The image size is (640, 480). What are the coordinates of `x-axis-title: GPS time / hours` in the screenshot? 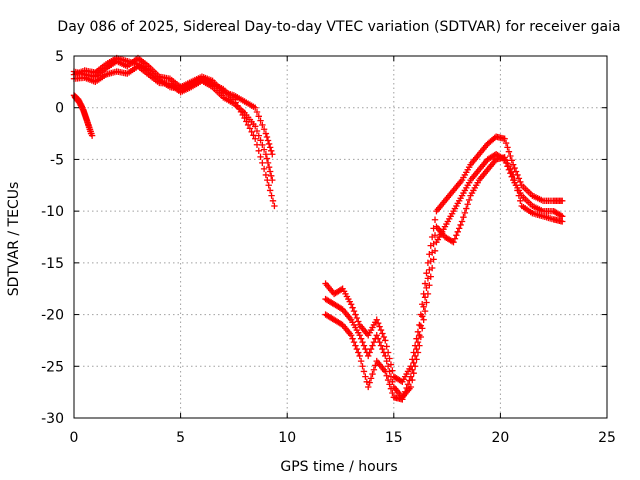 It's located at (338, 467).